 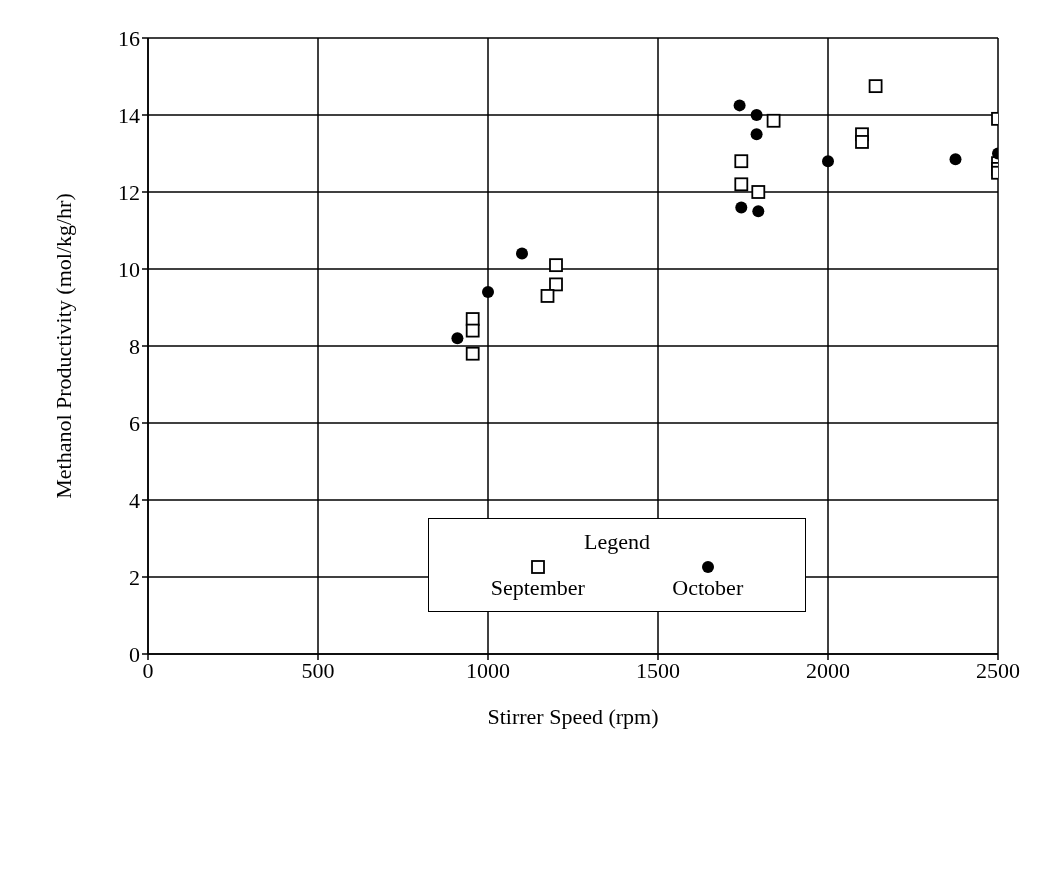 What do you see at coordinates (129, 38) in the screenshot?
I see `y-tick-label: 16` at bounding box center [129, 38].